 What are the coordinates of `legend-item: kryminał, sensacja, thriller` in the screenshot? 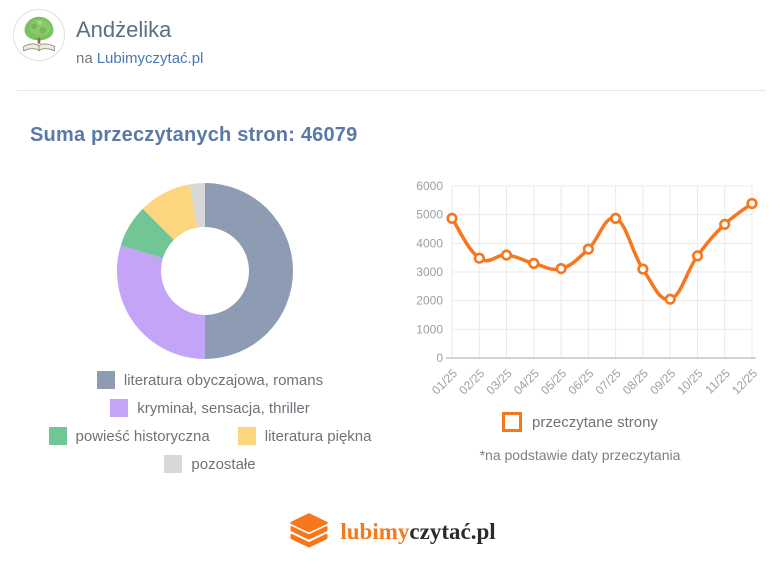 It's located at (210, 408).